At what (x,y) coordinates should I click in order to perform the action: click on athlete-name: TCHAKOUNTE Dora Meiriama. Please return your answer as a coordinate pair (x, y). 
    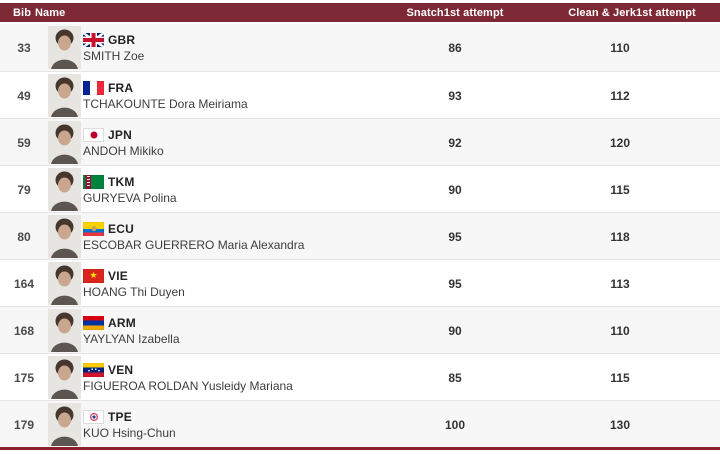
    Looking at the image, I should click on (165, 103).